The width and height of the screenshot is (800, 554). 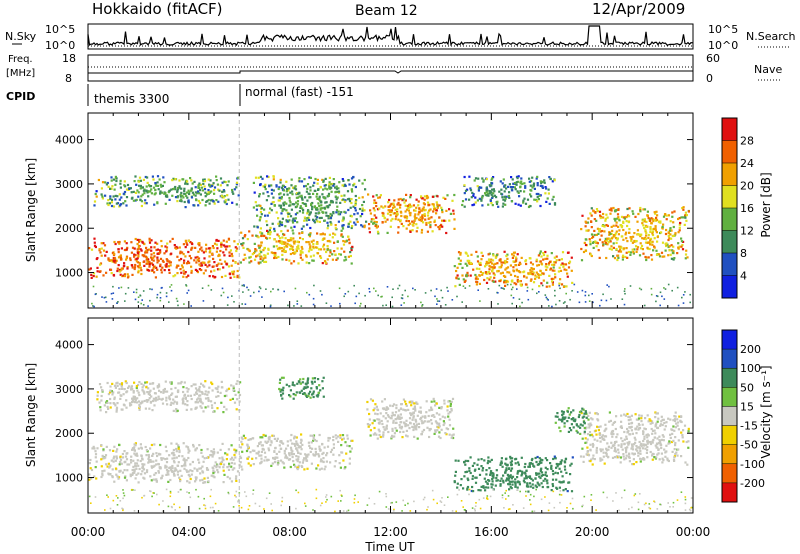 What do you see at coordinates (509, 192) in the screenshot?
I see `heatmap-region` at bounding box center [509, 192].